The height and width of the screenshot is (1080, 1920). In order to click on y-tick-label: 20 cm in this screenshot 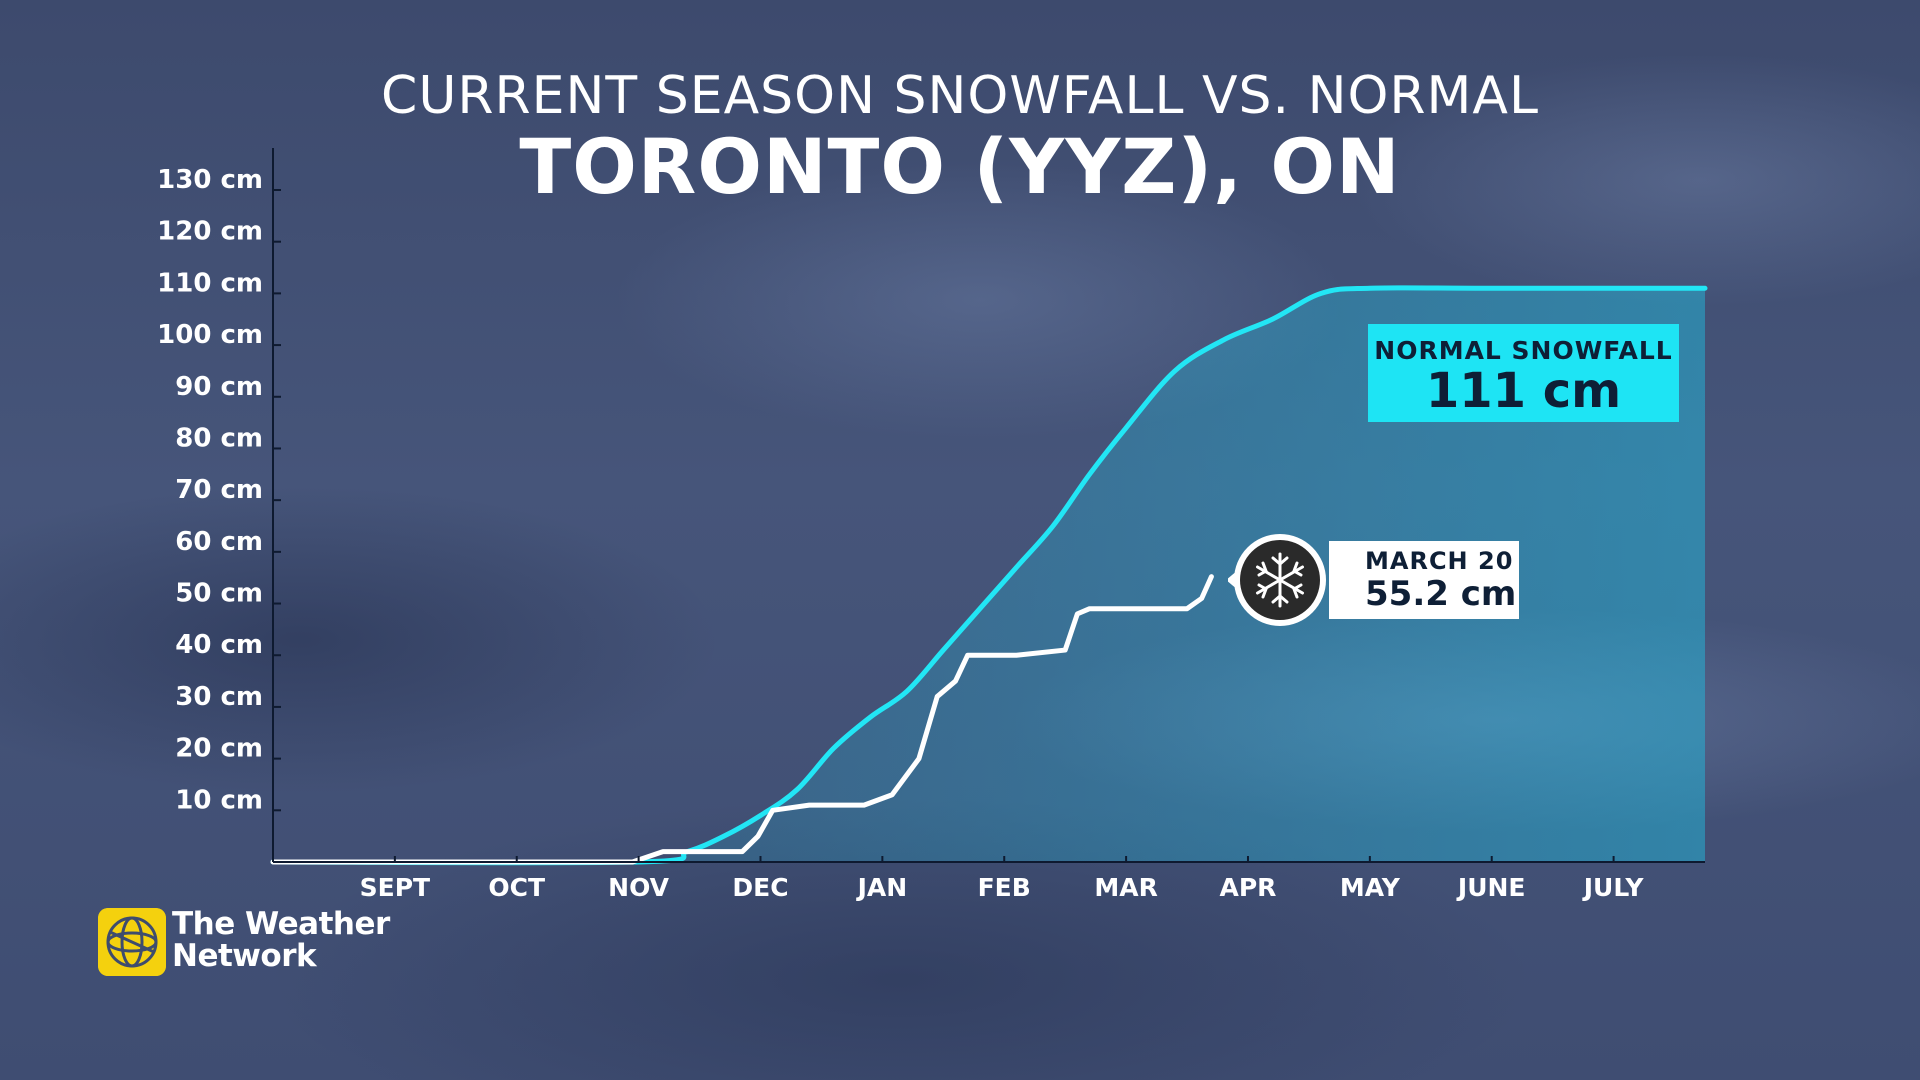, I will do `click(219, 749)`.